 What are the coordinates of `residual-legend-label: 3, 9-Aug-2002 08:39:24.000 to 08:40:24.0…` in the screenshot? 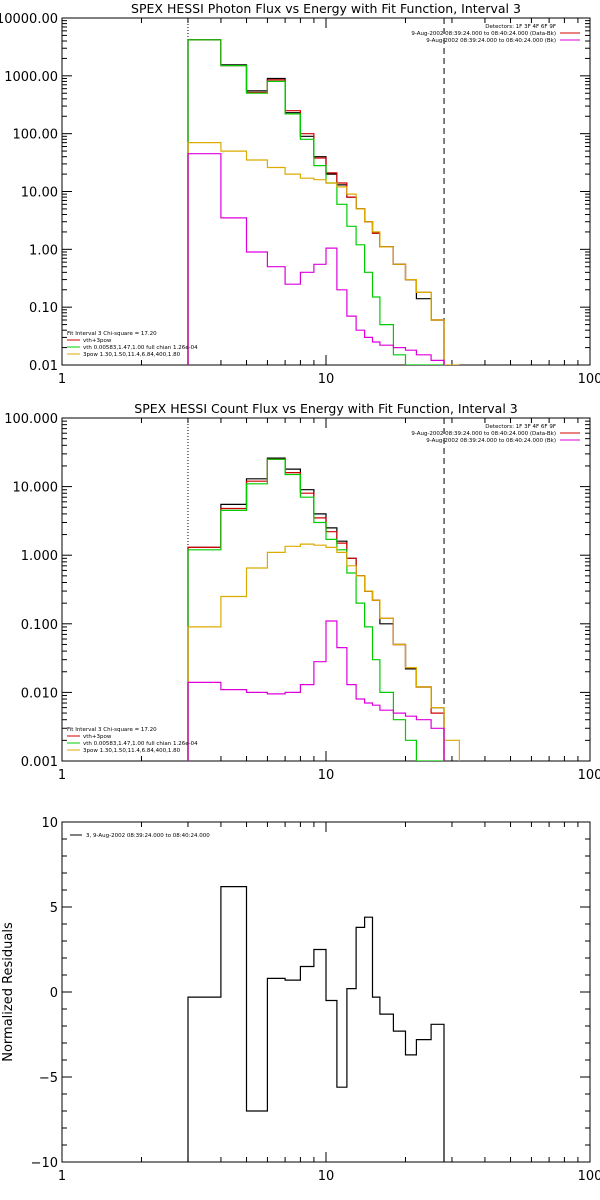 It's located at (148, 836).